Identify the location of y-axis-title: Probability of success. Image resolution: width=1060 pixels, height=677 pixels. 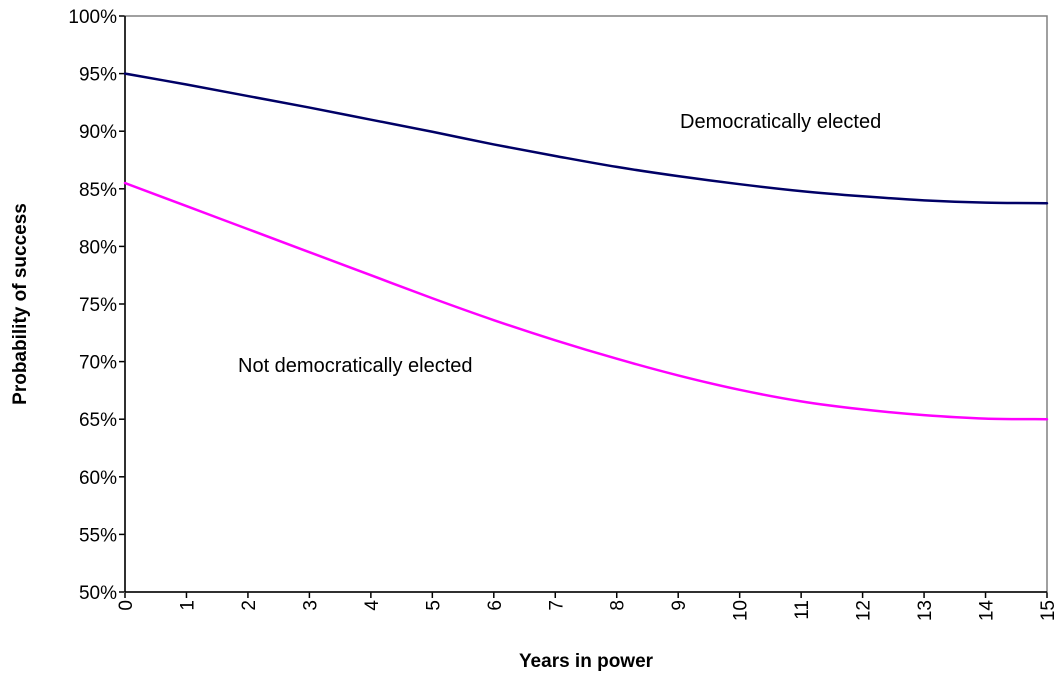
(20, 304).